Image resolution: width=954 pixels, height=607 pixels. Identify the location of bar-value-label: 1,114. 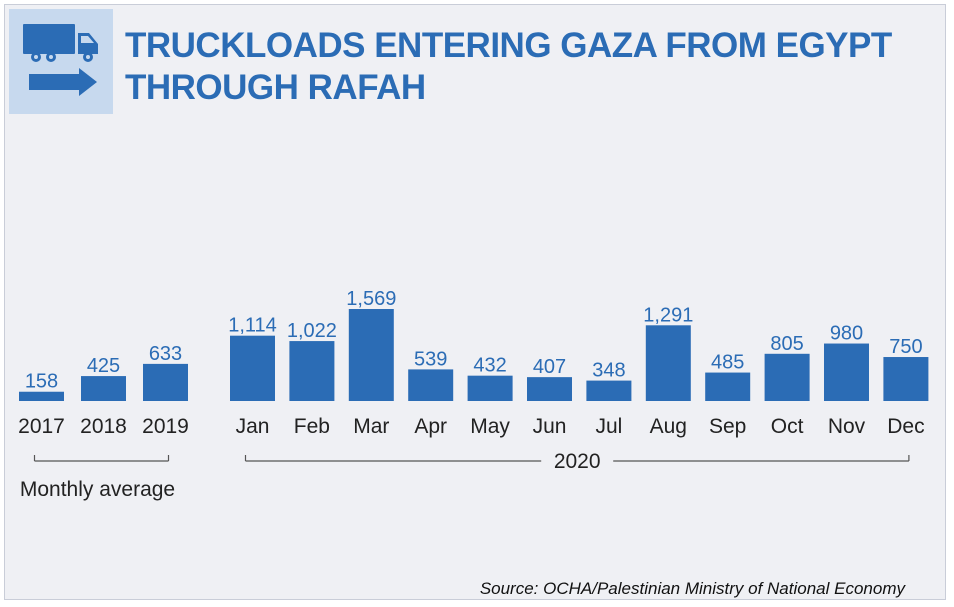
(252, 326).